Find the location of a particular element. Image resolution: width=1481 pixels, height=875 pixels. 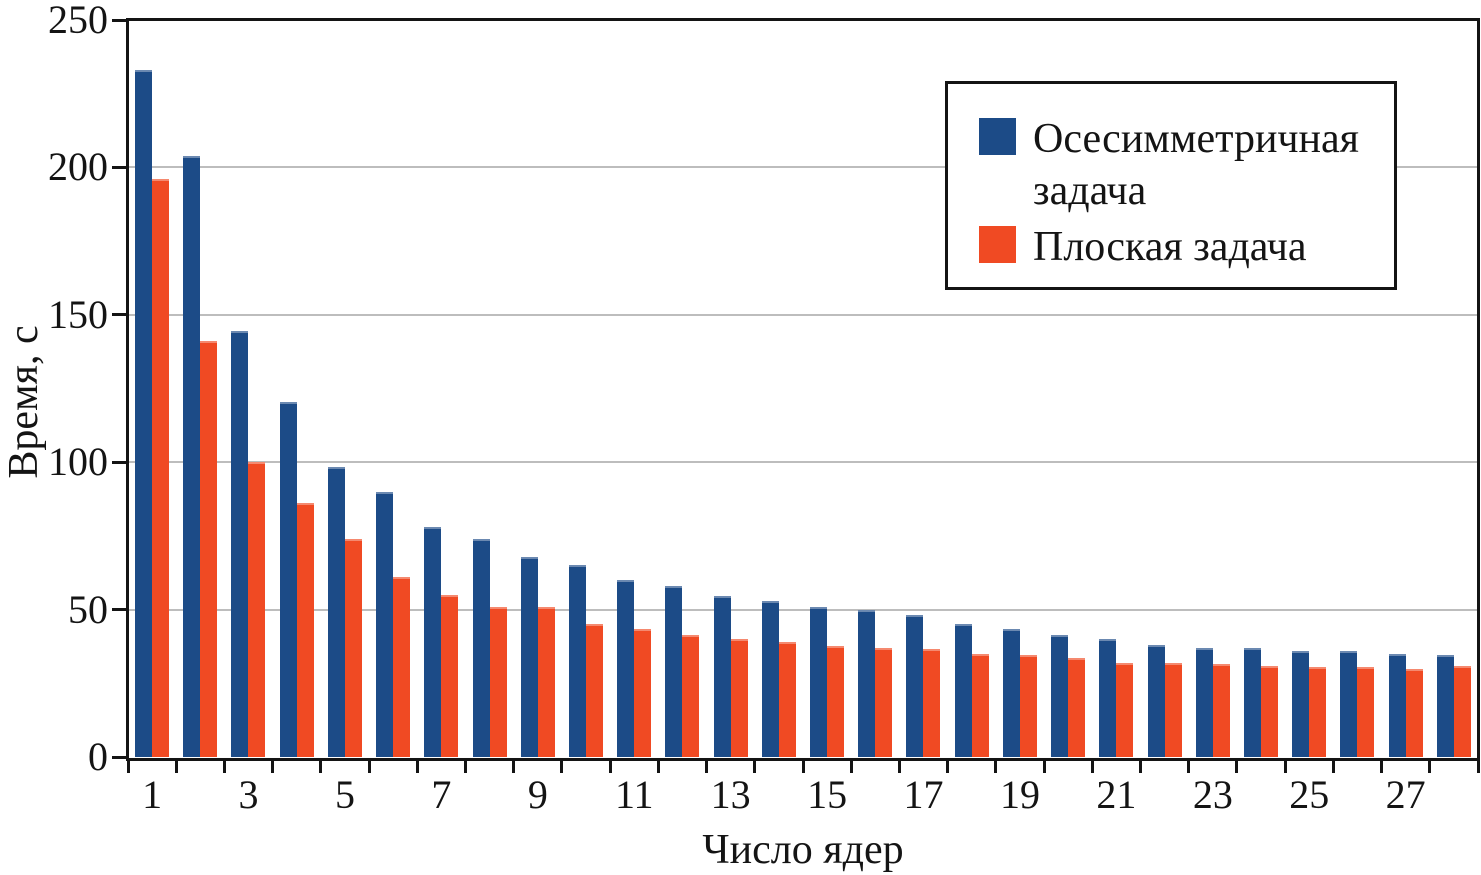

y-tick-label-50: 50 is located at coordinates (88, 609).